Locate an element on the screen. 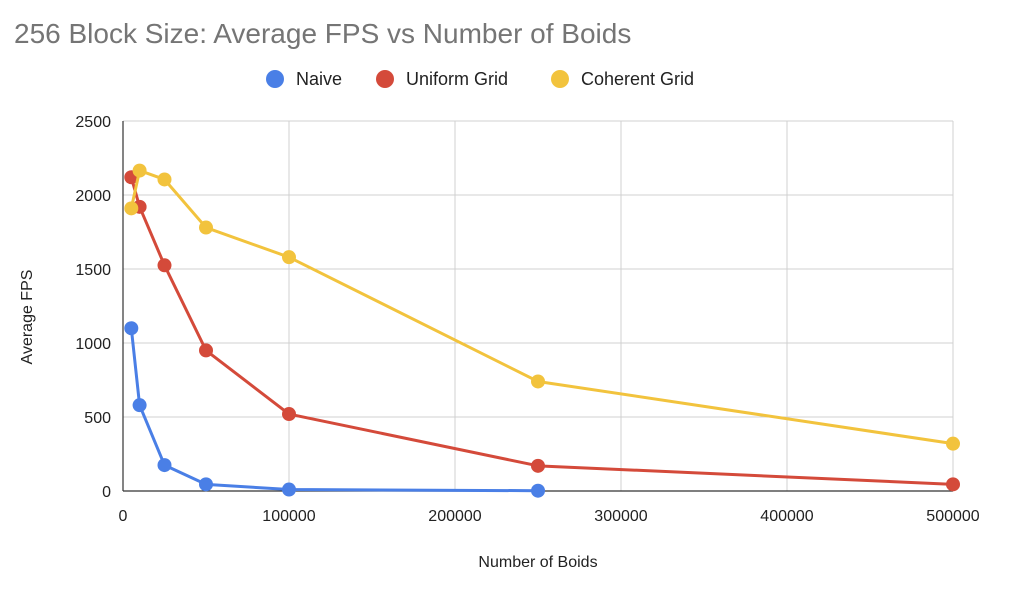  y-axis-label: Average FPS is located at coordinates (27, 317).